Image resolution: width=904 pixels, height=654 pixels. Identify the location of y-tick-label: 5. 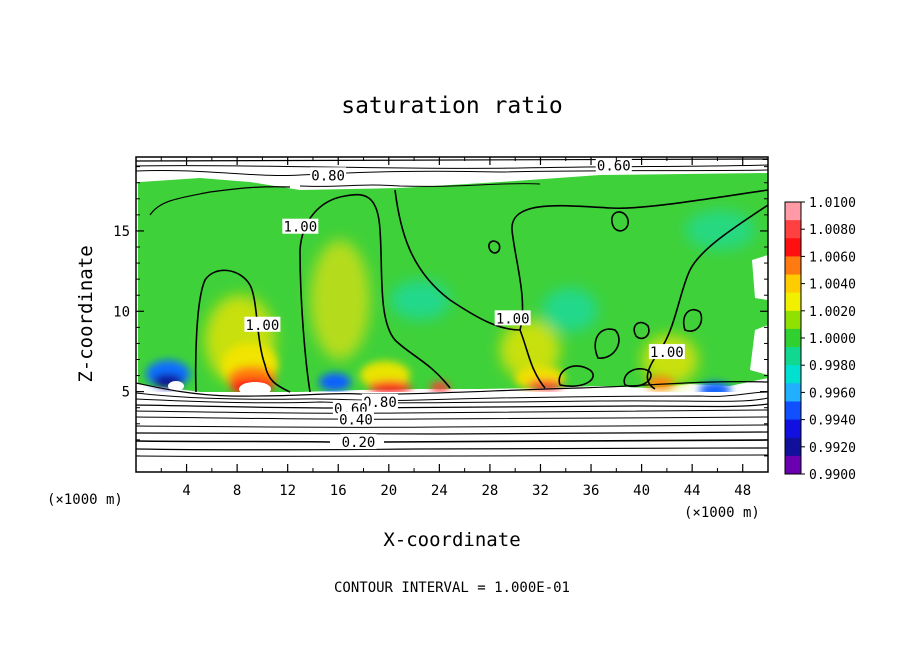
(126, 393).